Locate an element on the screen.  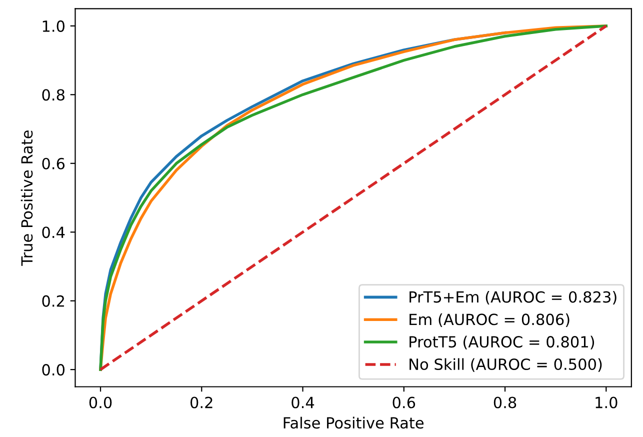
x-tick-label: 1.0 is located at coordinates (607, 402).